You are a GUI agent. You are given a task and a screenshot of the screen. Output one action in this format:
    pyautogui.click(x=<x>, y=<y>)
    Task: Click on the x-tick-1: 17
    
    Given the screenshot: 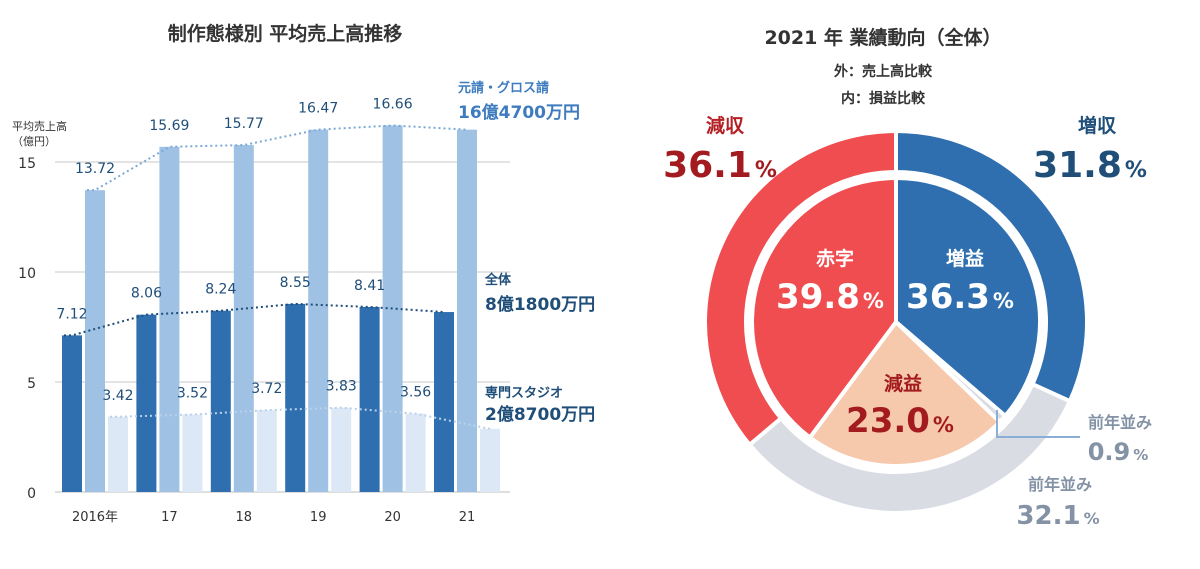 What is the action you would take?
    pyautogui.click(x=169, y=517)
    